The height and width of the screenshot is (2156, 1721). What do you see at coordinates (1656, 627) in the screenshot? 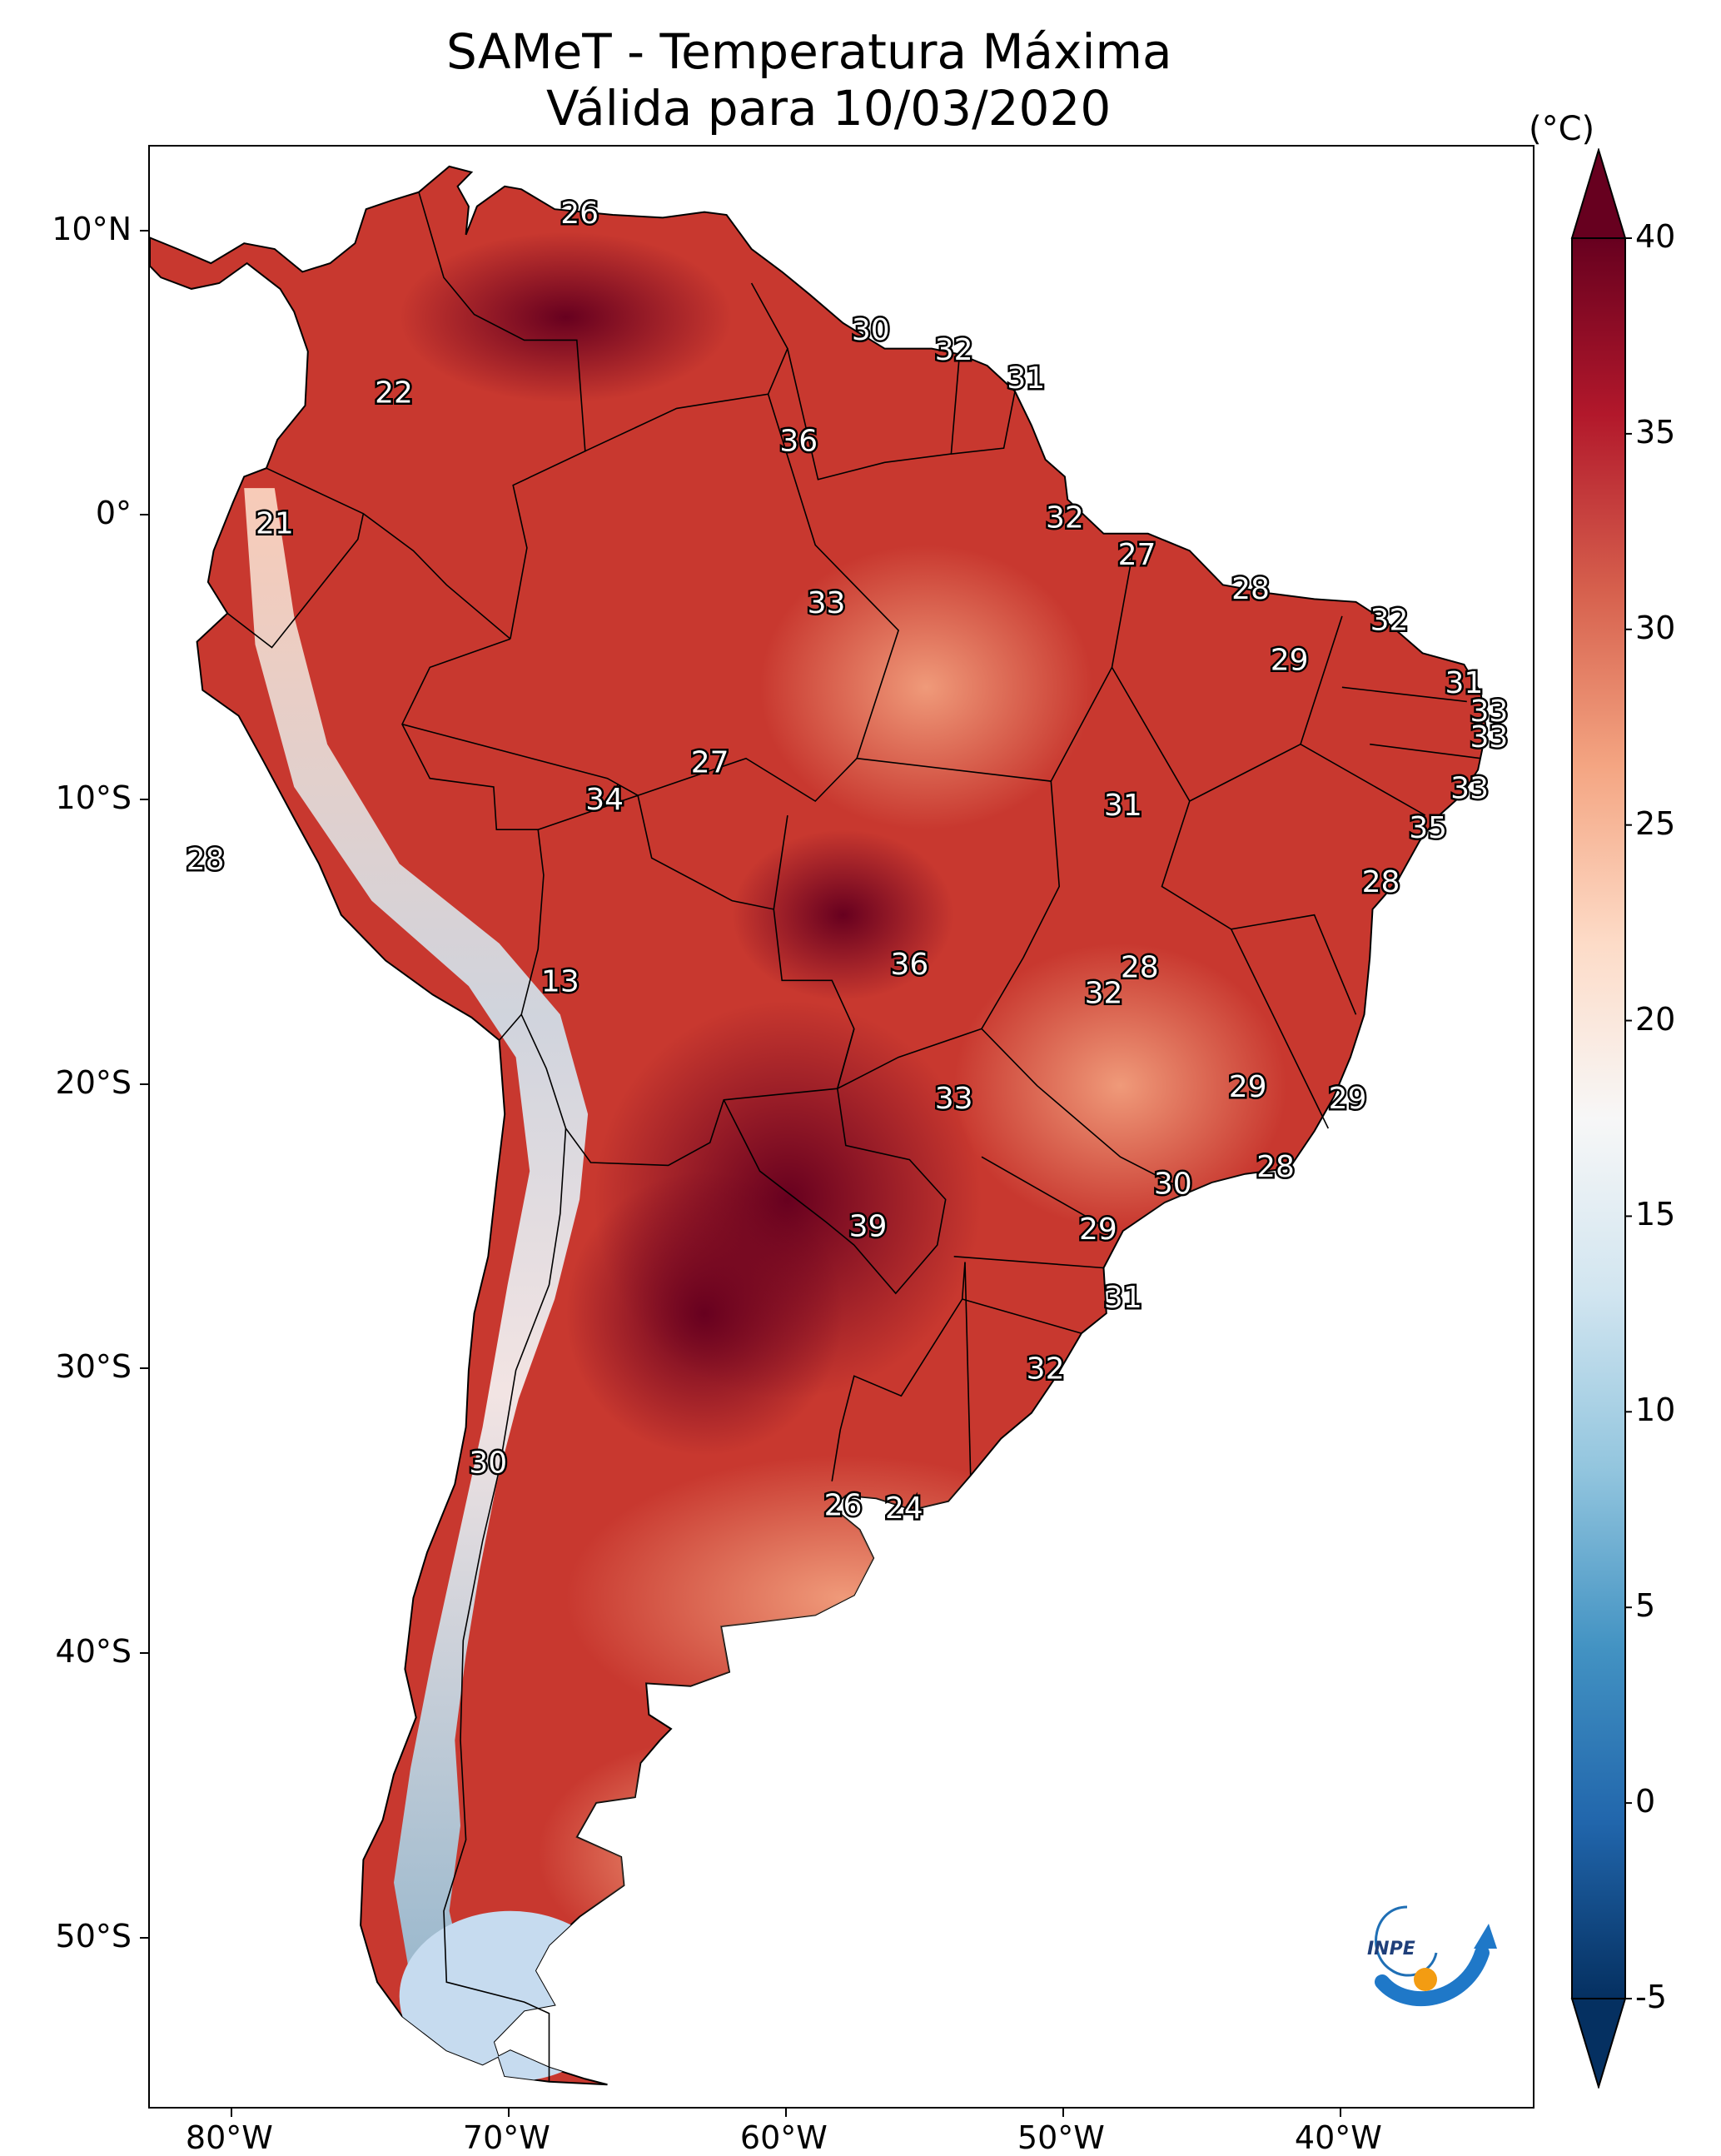
I see `colorbar-tick-label: 30` at bounding box center [1656, 627].